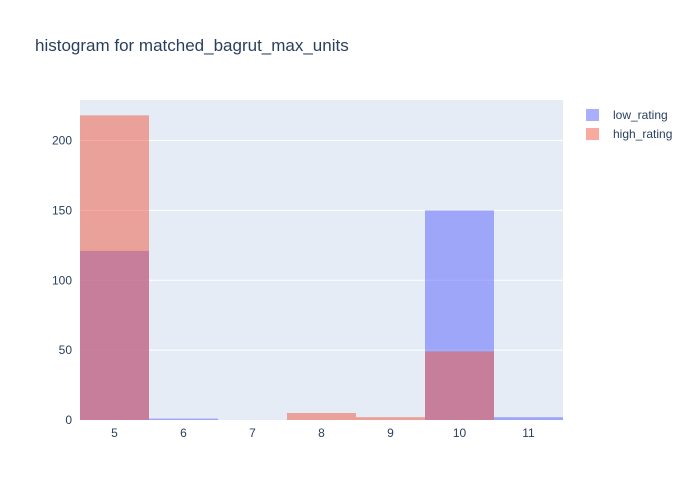 This screenshot has width=700, height=500. Describe the element at coordinates (528, 433) in the screenshot. I see `x-tick-label: 11` at that location.